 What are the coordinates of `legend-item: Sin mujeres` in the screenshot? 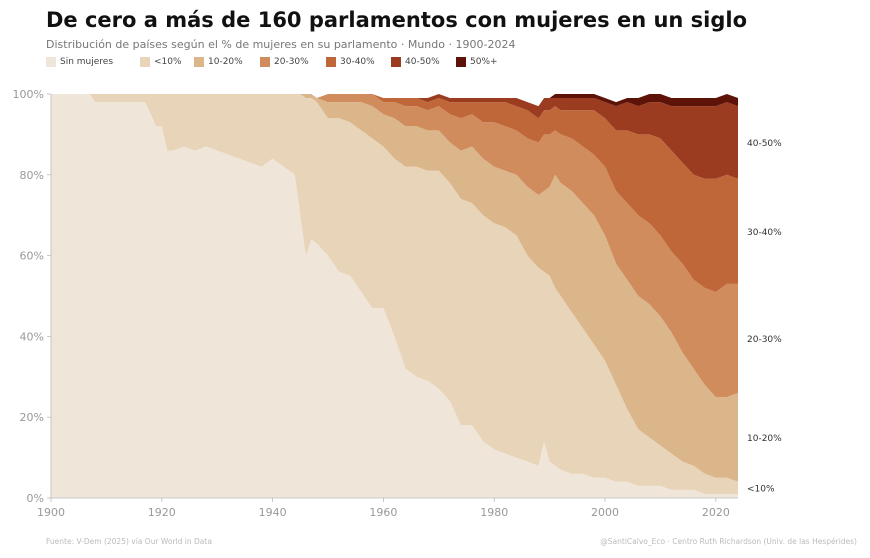 It's located at (79, 62).